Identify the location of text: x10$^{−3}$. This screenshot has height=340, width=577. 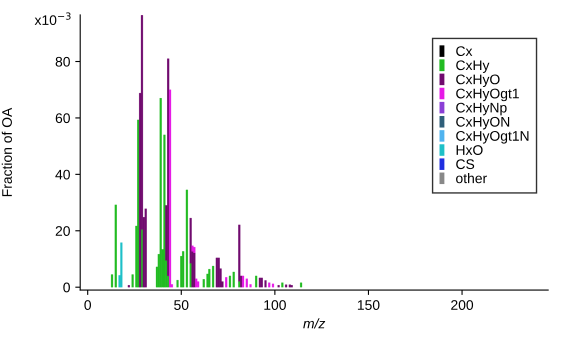
(52, 19).